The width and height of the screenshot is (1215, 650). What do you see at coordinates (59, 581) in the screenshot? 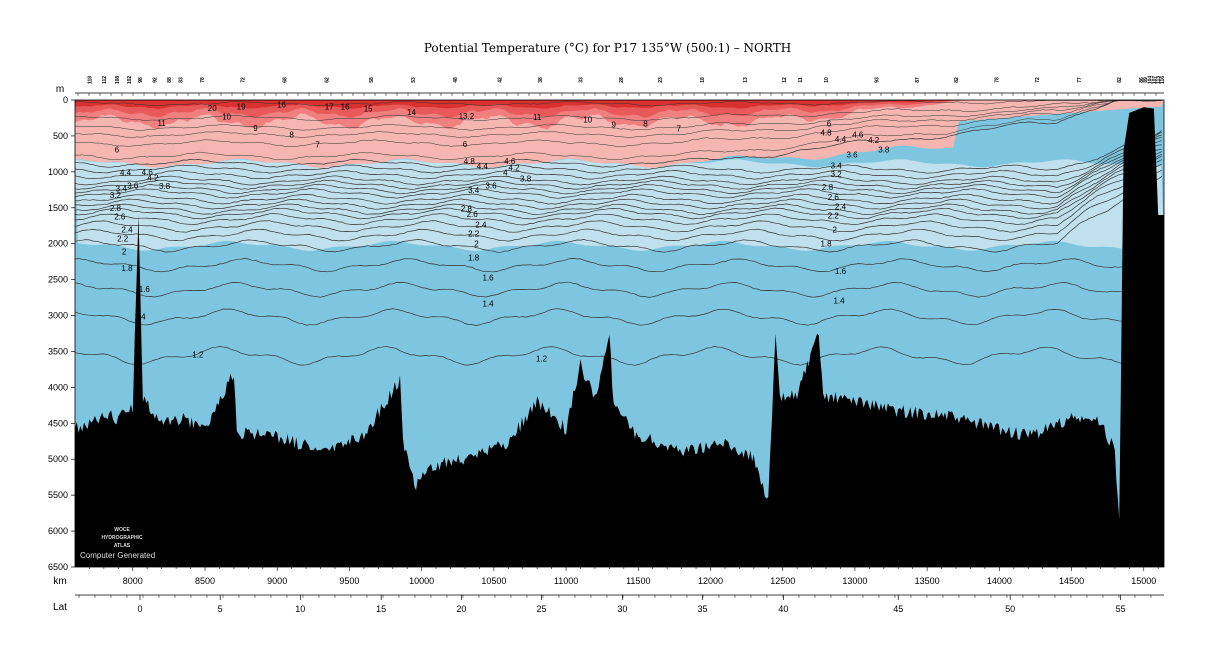
I see `x-axis-unit: km` at bounding box center [59, 581].